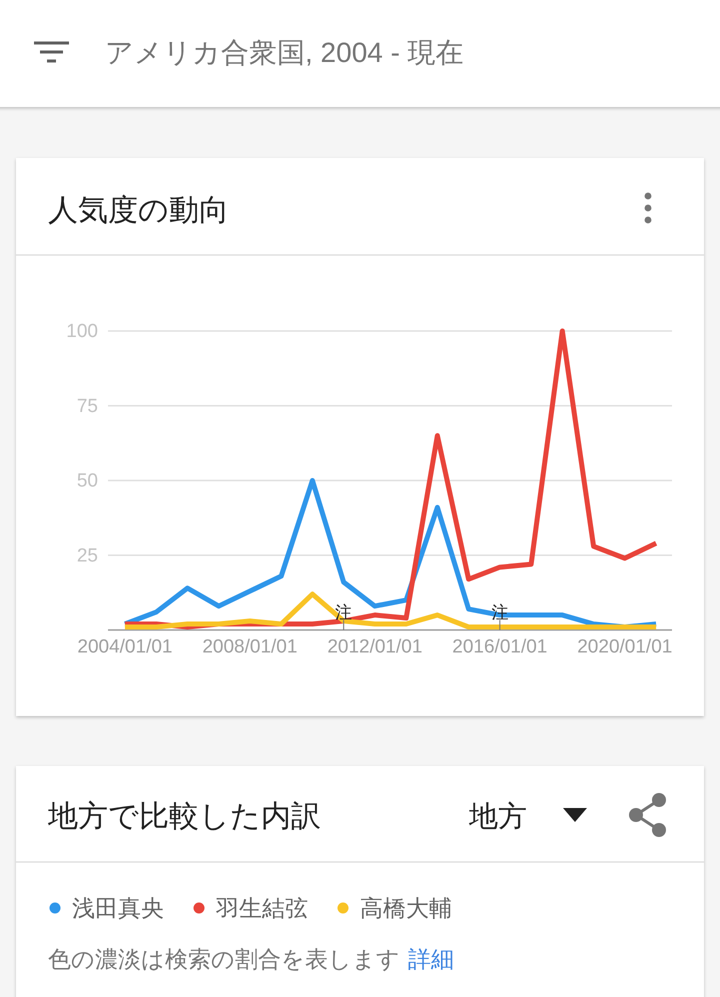 This screenshot has width=720, height=997. What do you see at coordinates (343, 612) in the screenshot?
I see `annotation: 注` at bounding box center [343, 612].